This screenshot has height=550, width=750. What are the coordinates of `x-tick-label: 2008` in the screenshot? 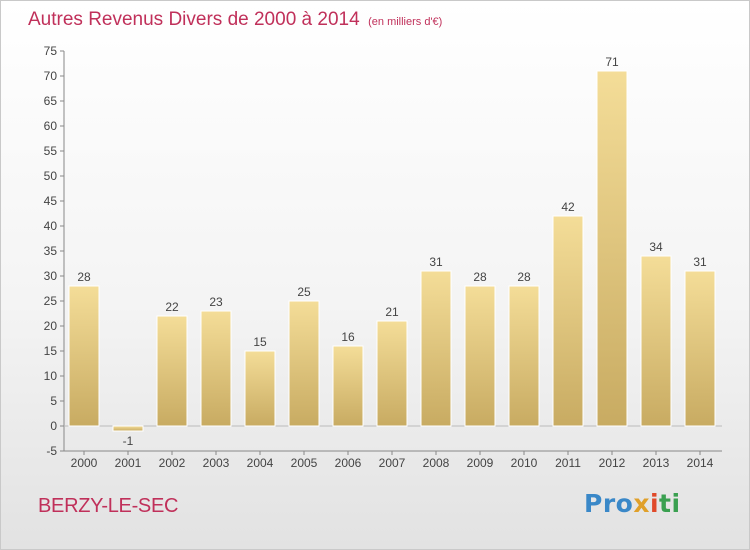 It's located at (436, 463).